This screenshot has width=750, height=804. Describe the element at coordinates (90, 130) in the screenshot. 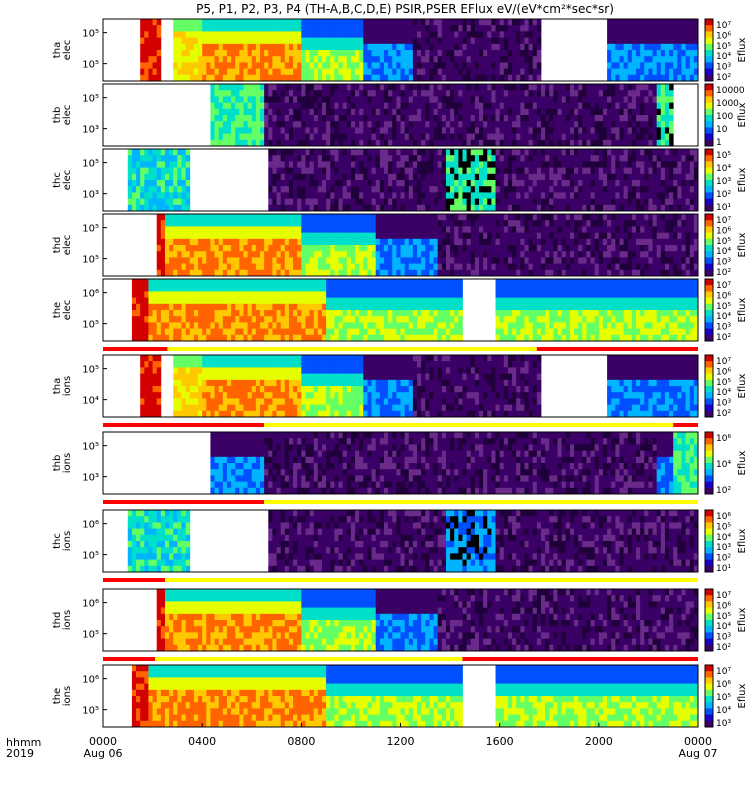

I see `ytick-label: 10³` at that location.